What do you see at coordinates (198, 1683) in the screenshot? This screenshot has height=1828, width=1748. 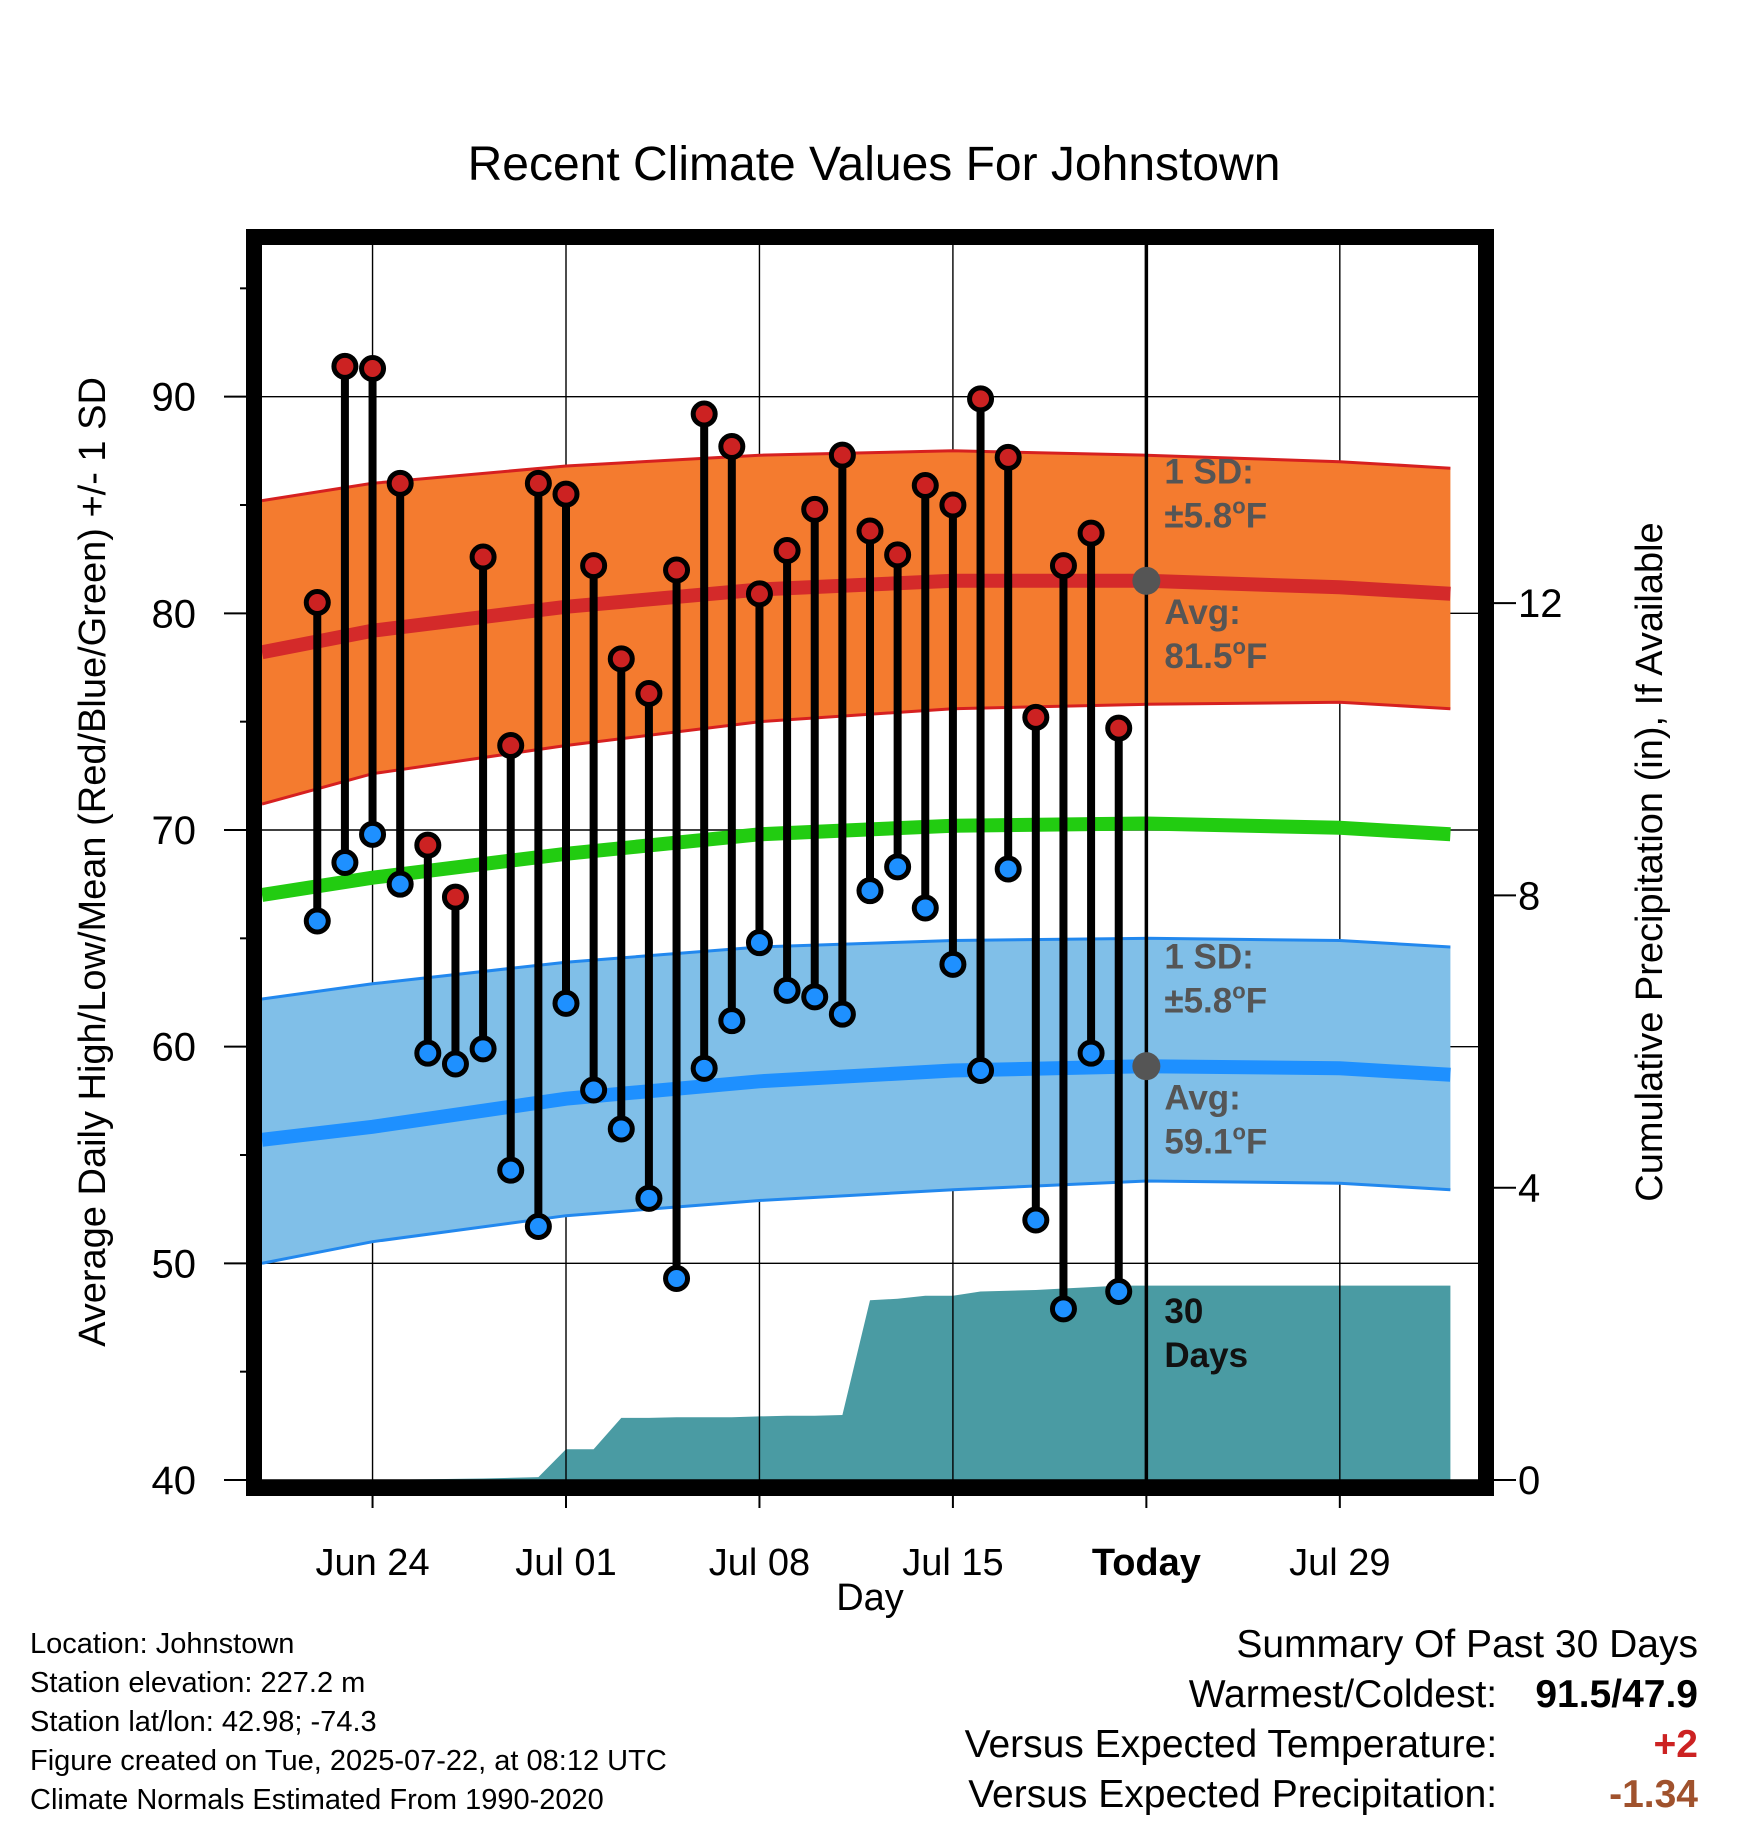 I see `info-elevation: Station elevation: 227.2 m` at bounding box center [198, 1683].